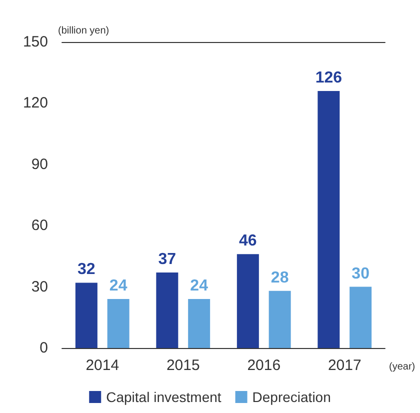 The height and width of the screenshot is (413, 420). What do you see at coordinates (264, 365) in the screenshot?
I see `x-tick-label: 2016` at bounding box center [264, 365].